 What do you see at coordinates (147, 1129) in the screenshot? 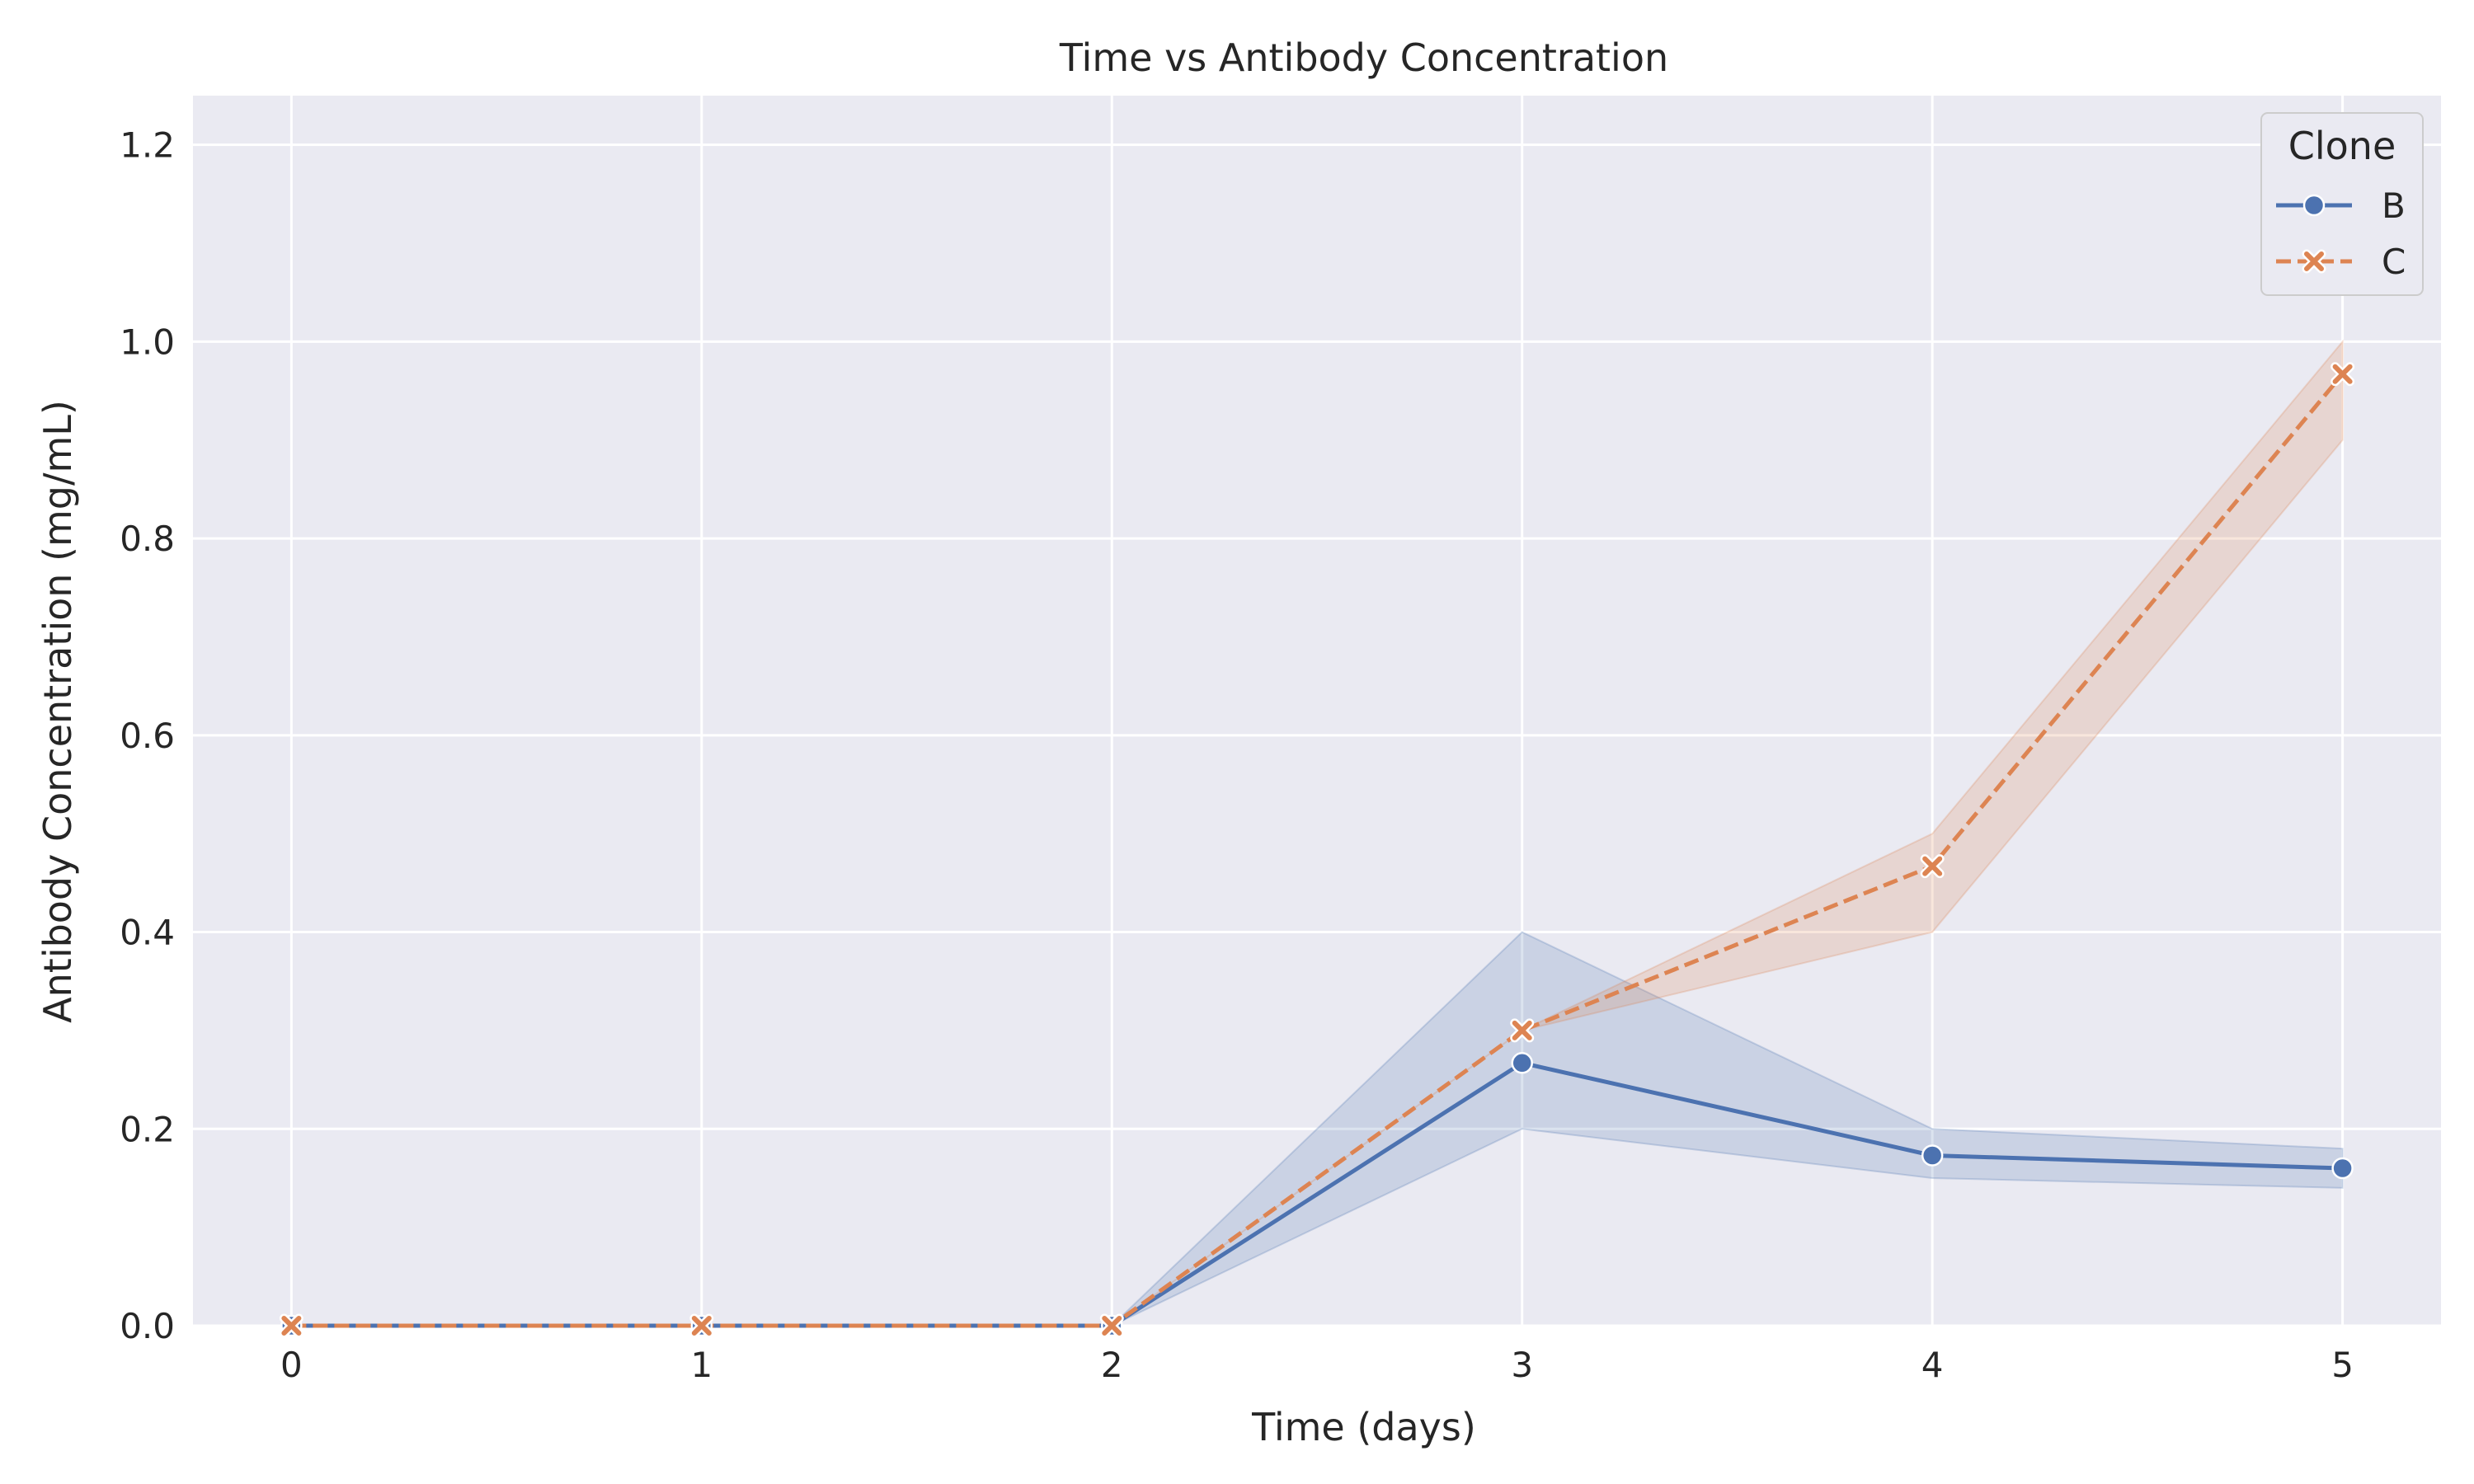
I see `y-tick-label: 0.2` at bounding box center [147, 1129].